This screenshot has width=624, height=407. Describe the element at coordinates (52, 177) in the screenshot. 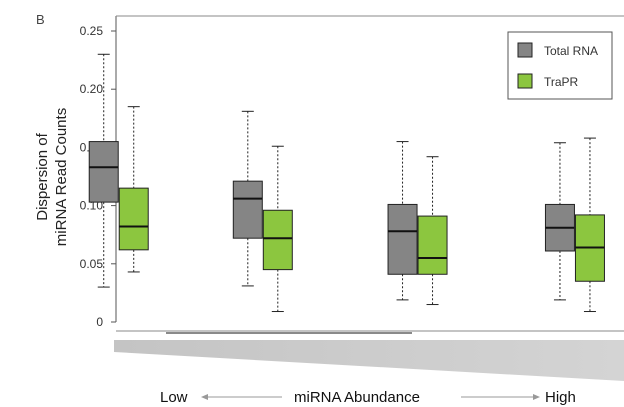

I see `y-axis-label: Dispersion of miRNA Read Counts` at that location.